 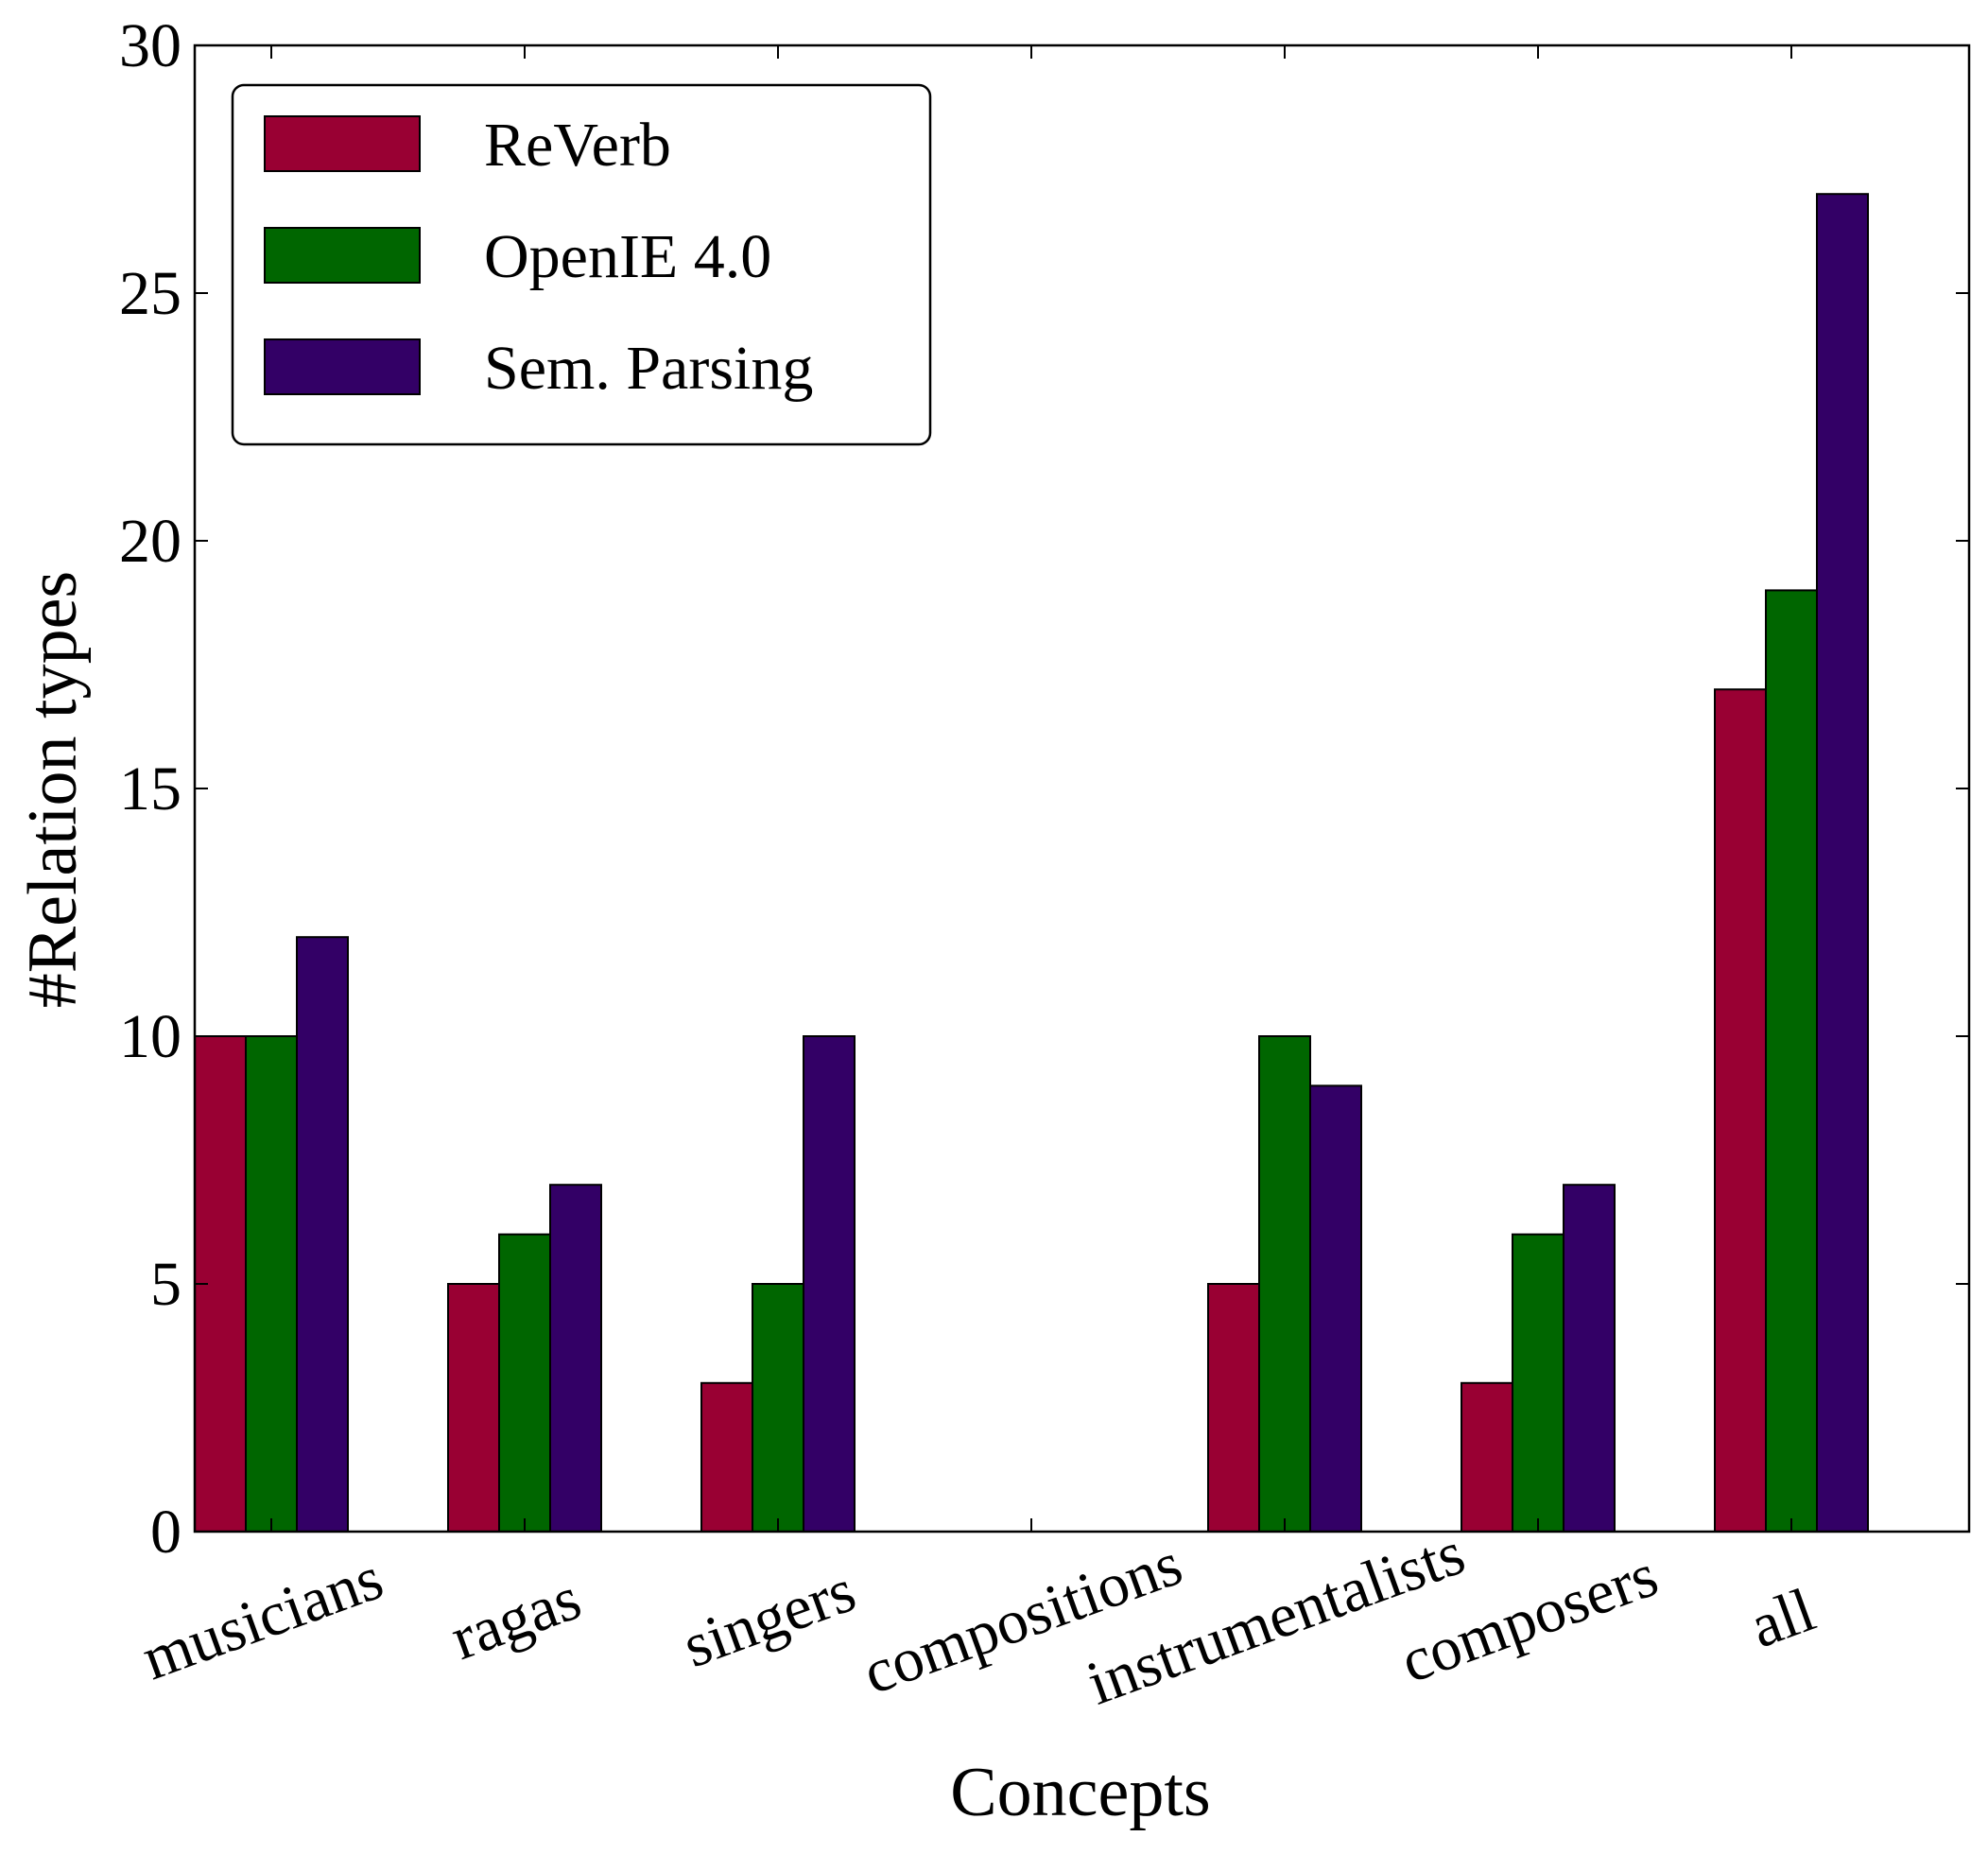 I want to click on y-tick-label: 15, so click(x=150, y=789).